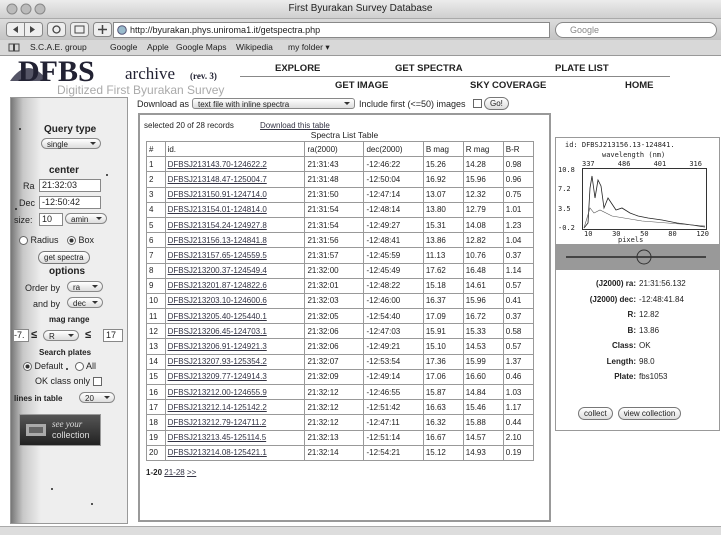 Image resolution: width=721 pixels, height=535 pixels. I want to click on mag-max-input: 17, so click(113, 335).